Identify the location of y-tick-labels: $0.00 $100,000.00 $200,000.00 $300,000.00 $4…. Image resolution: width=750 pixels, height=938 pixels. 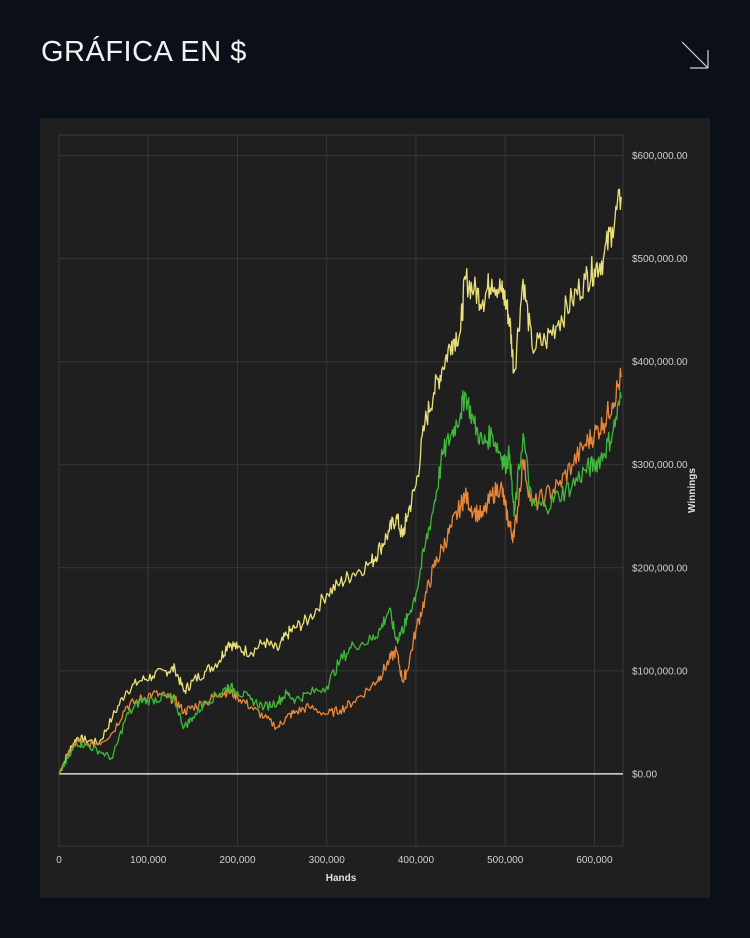
(660, 465).